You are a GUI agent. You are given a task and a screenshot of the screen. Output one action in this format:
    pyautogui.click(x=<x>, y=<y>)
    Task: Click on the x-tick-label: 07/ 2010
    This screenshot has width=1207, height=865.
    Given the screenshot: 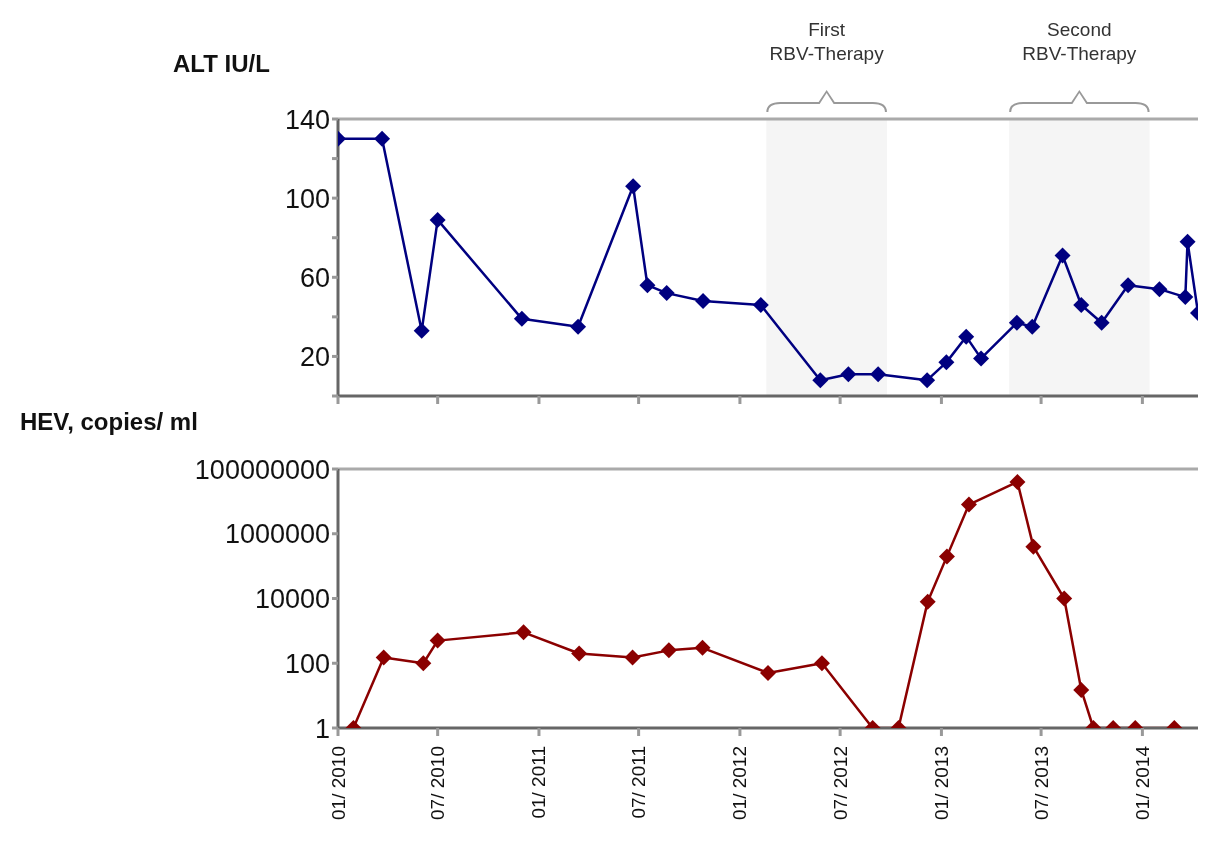 What is the action you would take?
    pyautogui.click(x=438, y=783)
    